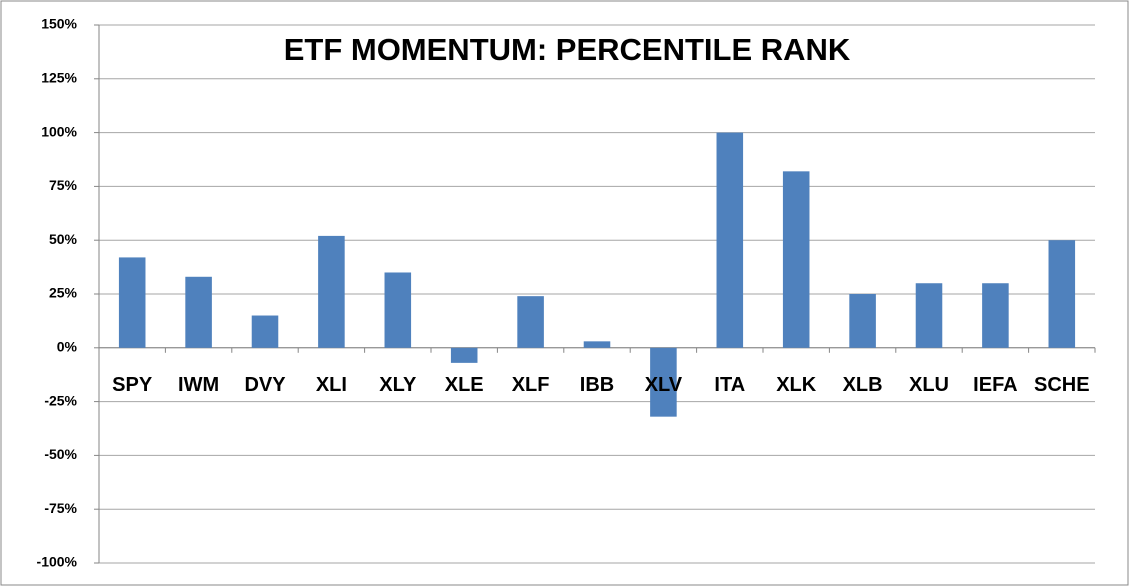  What do you see at coordinates (198, 385) in the screenshot?
I see `x-tick-label: IWM` at bounding box center [198, 385].